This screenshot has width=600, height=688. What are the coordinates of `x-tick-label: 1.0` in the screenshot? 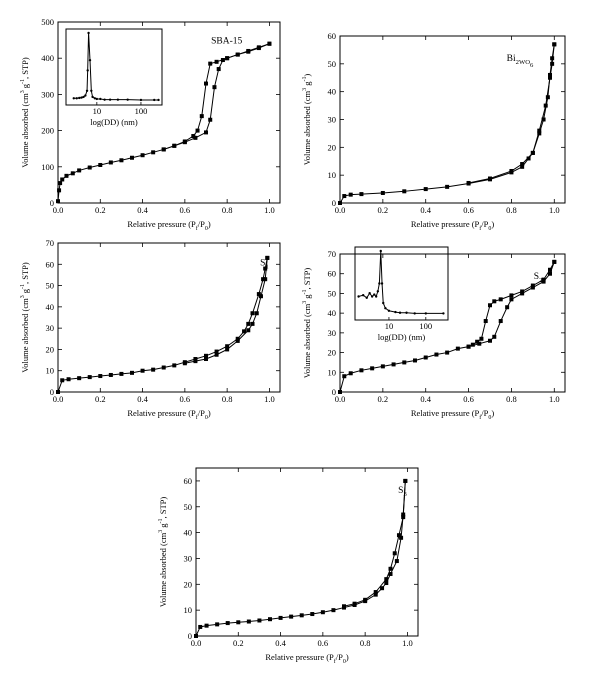 It's located at (407, 643).